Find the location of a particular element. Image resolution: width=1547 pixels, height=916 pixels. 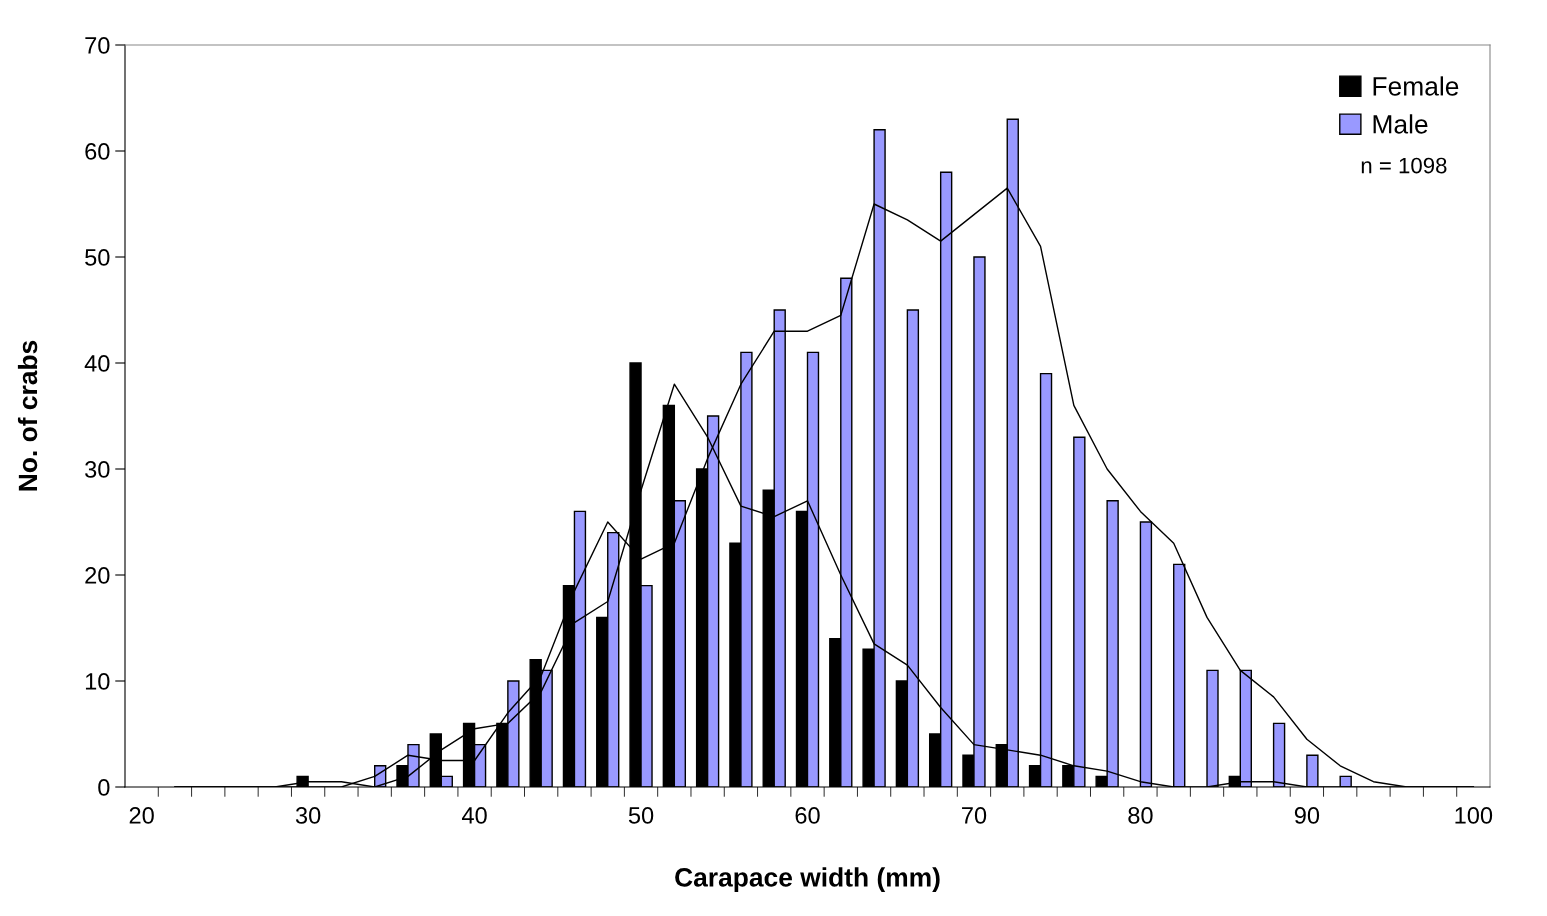

y-tick-label: 0 is located at coordinates (104, 787).